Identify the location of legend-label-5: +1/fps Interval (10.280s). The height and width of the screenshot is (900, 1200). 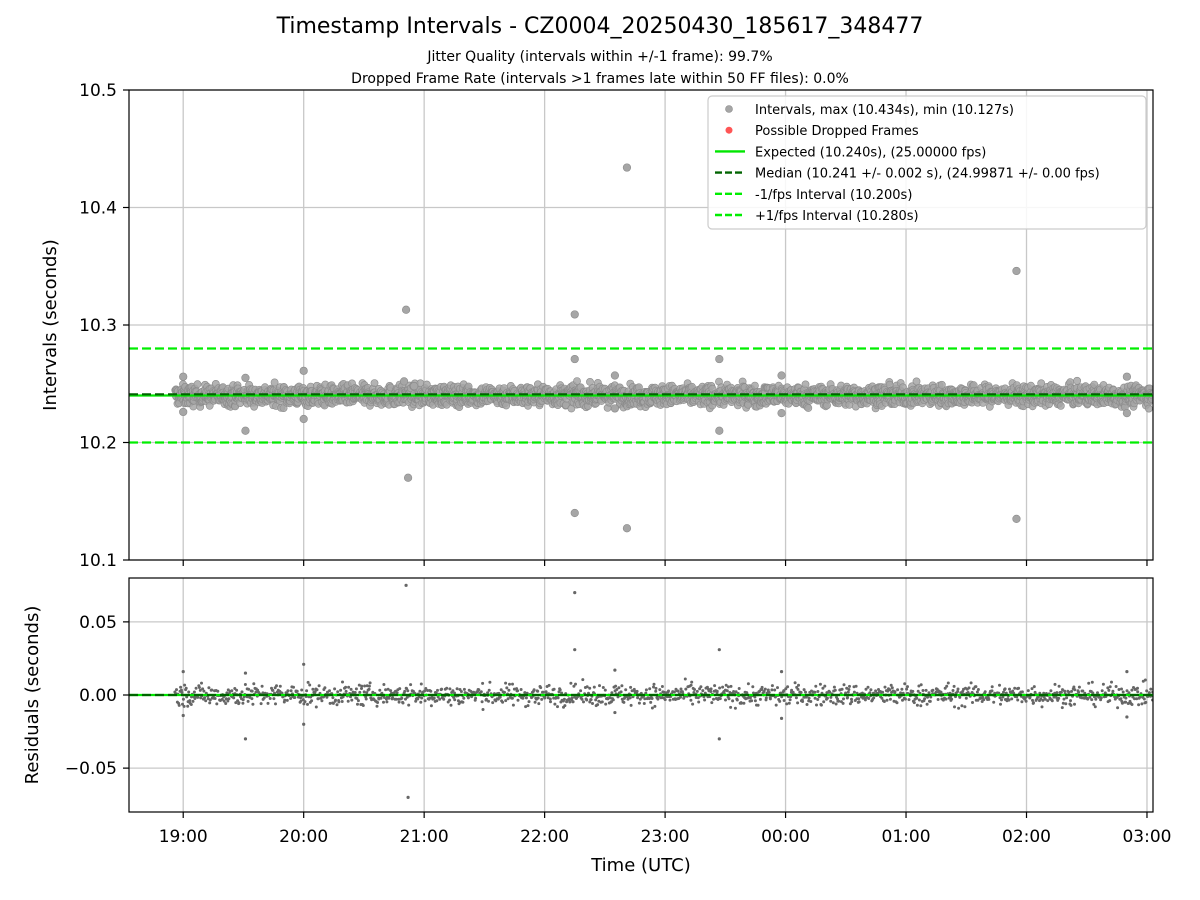
(837, 216).